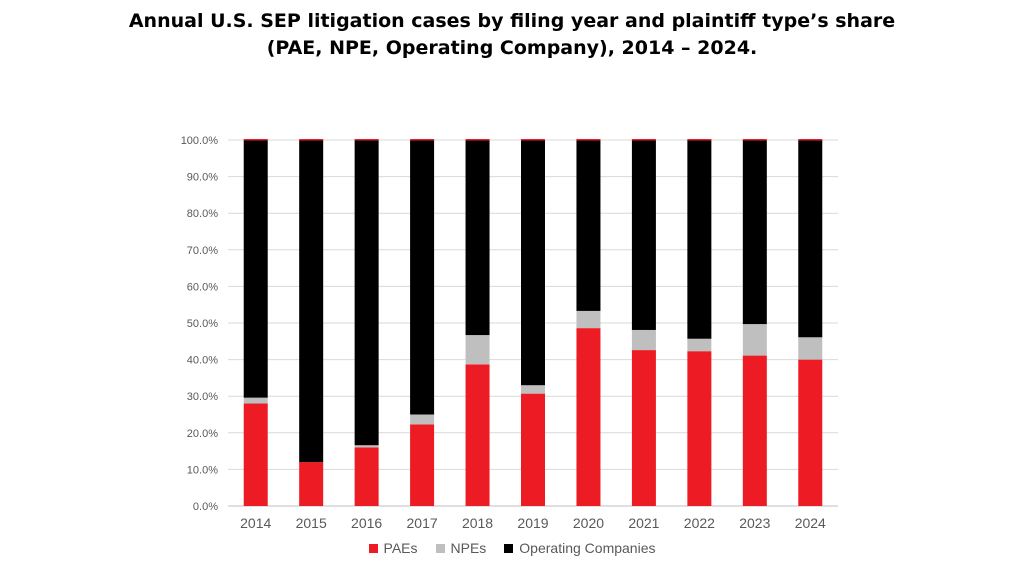  I want to click on legend-item: PAEs, so click(393, 548).